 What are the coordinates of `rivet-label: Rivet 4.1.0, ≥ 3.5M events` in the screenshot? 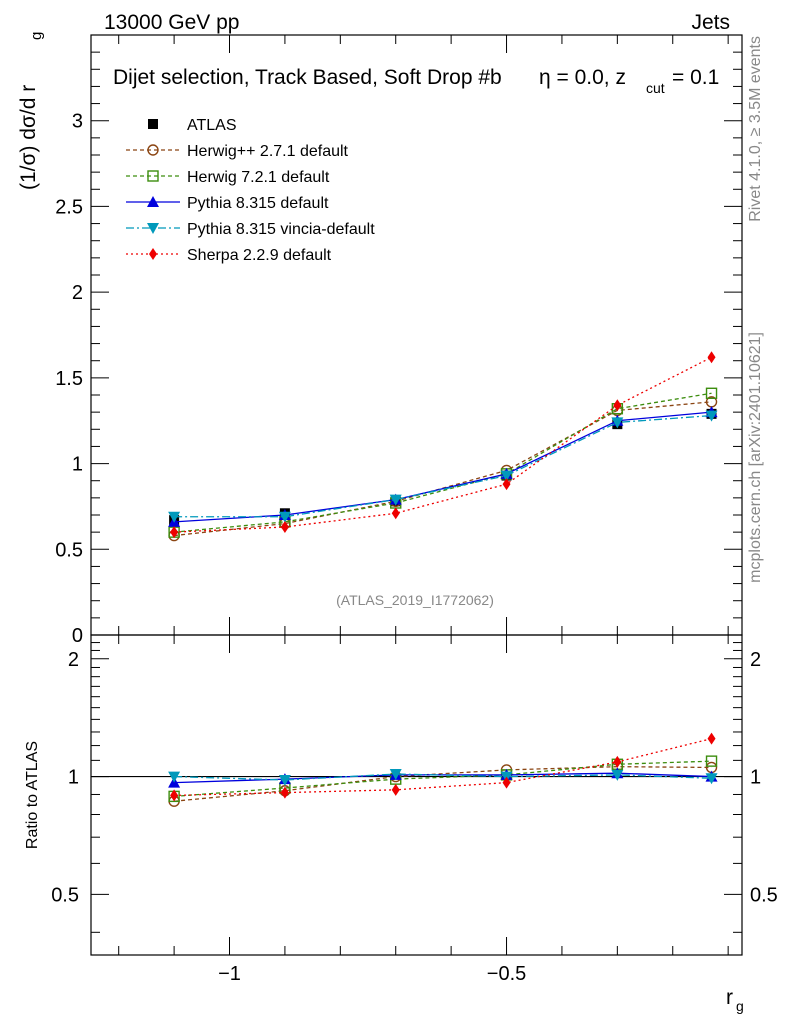 It's located at (755, 129).